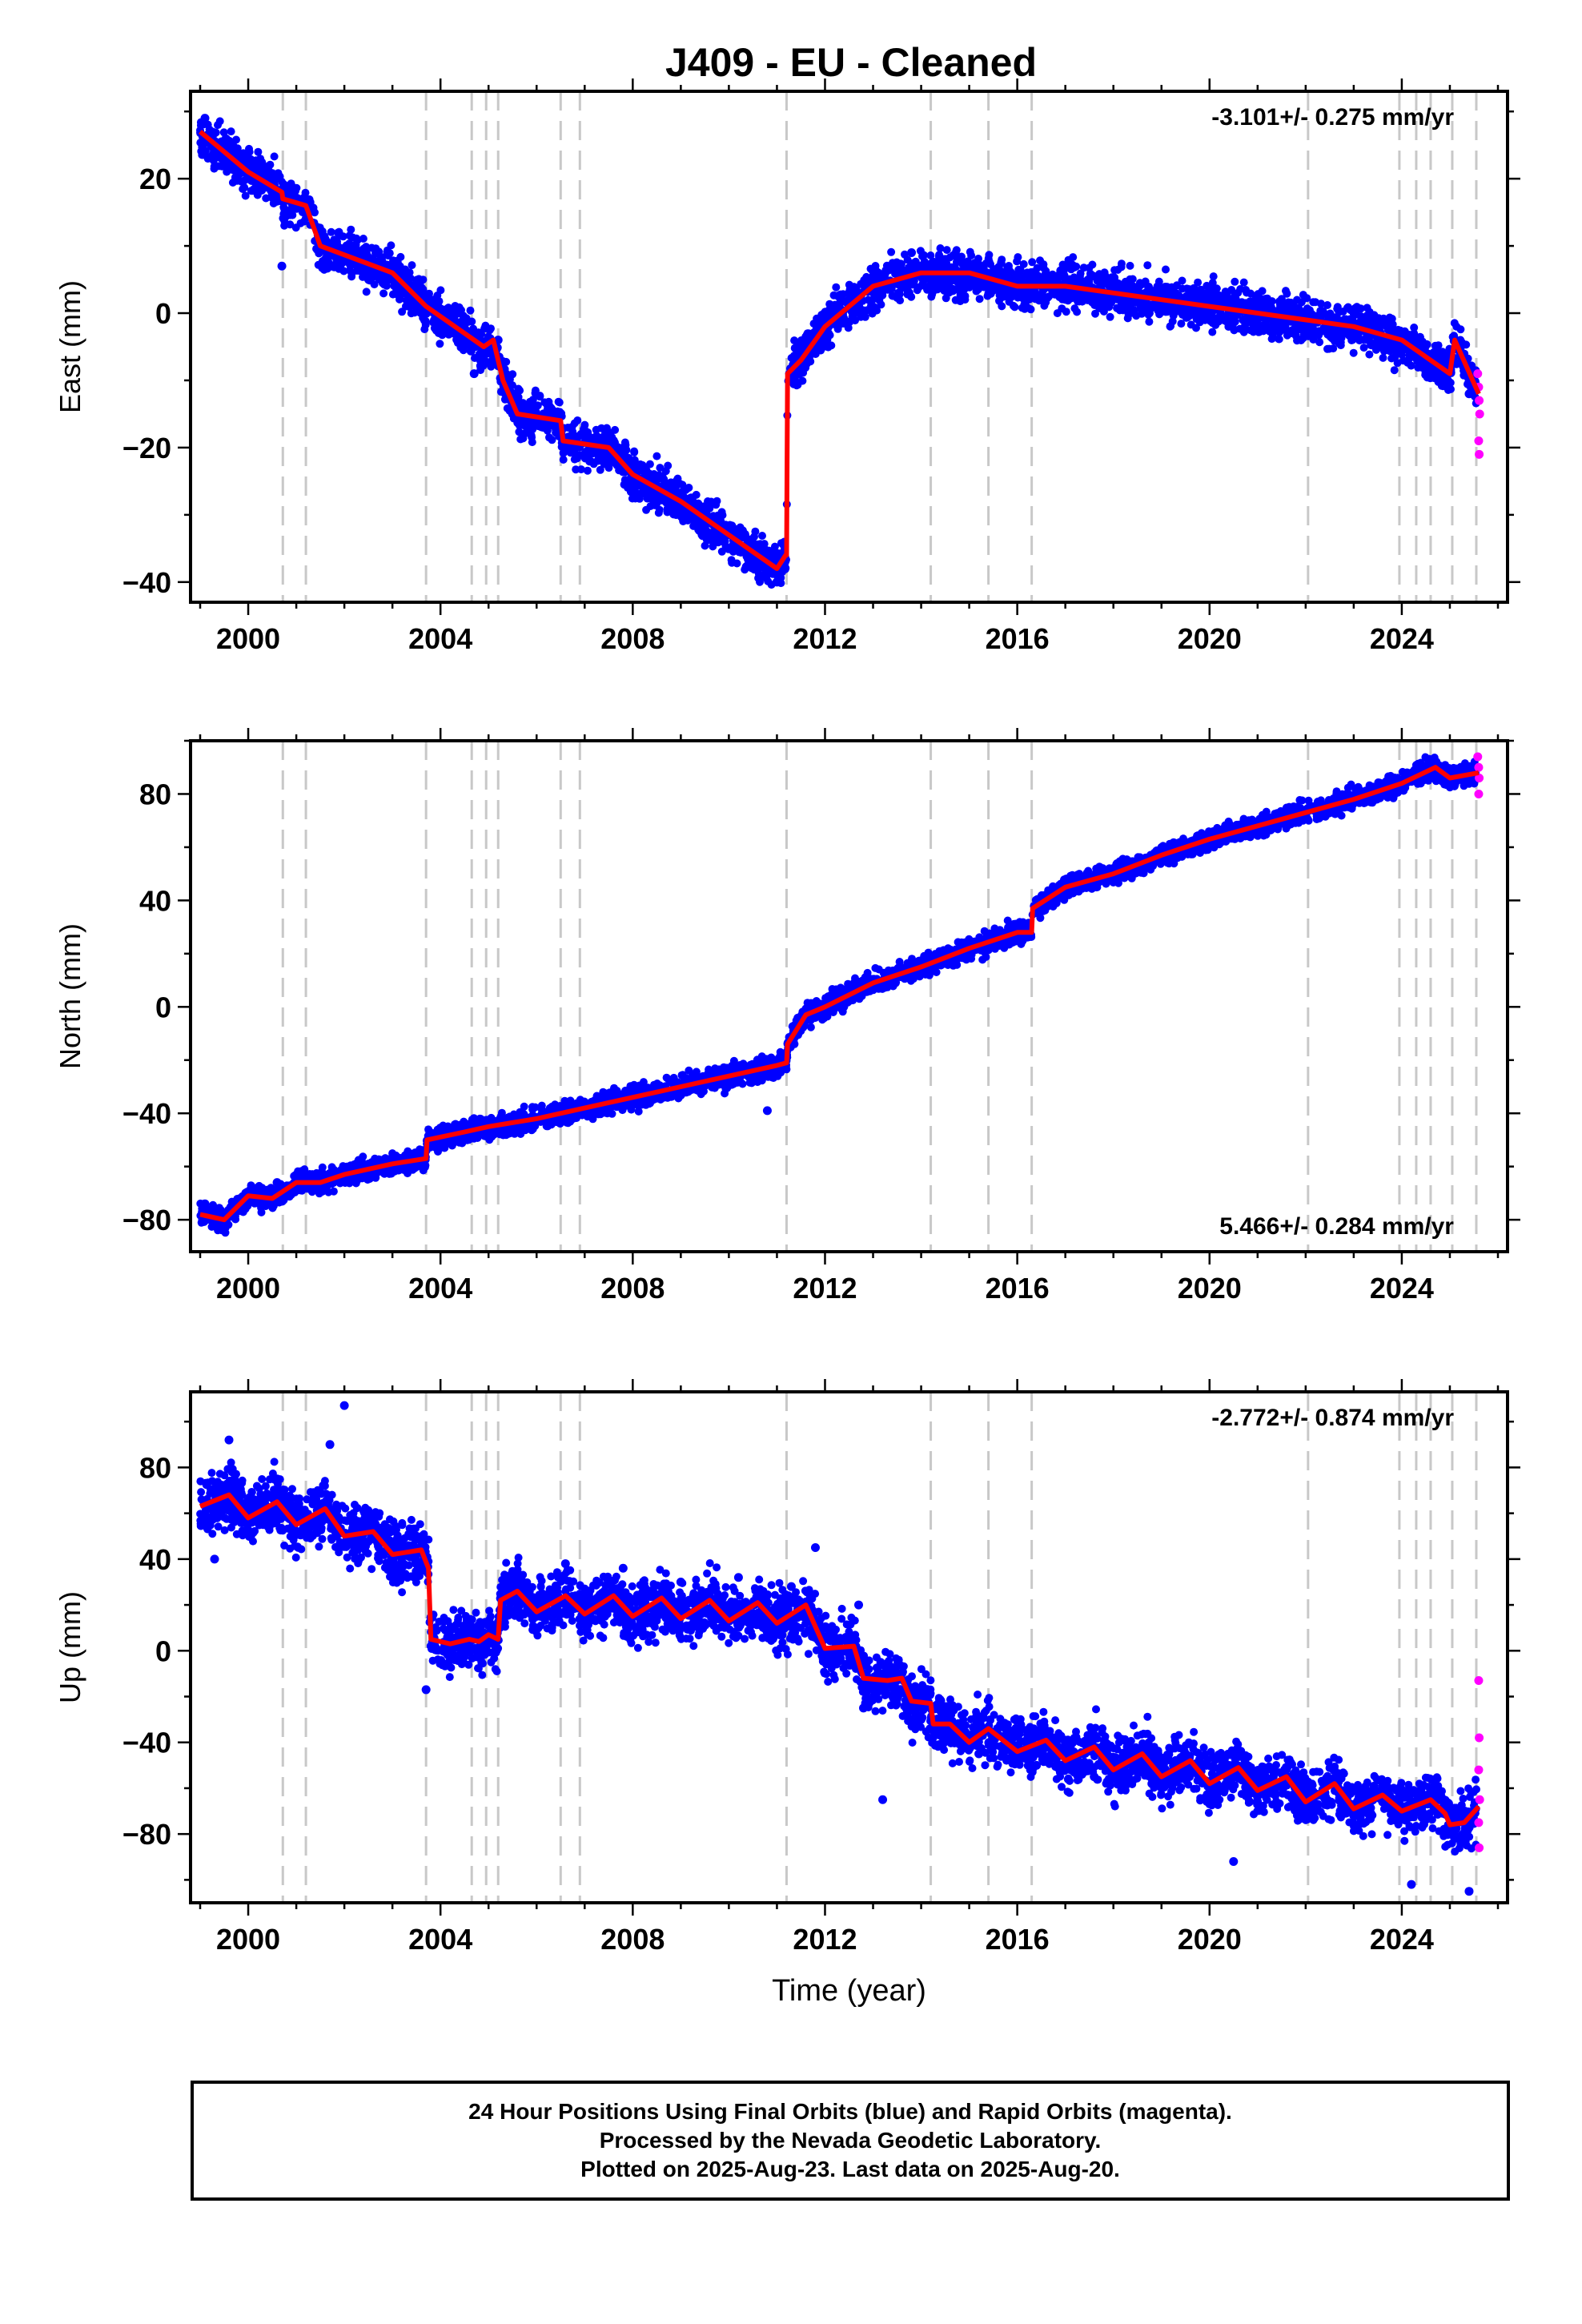 The image size is (1582, 2324). I want to click on y-tick-label: −40, so click(146, 582).